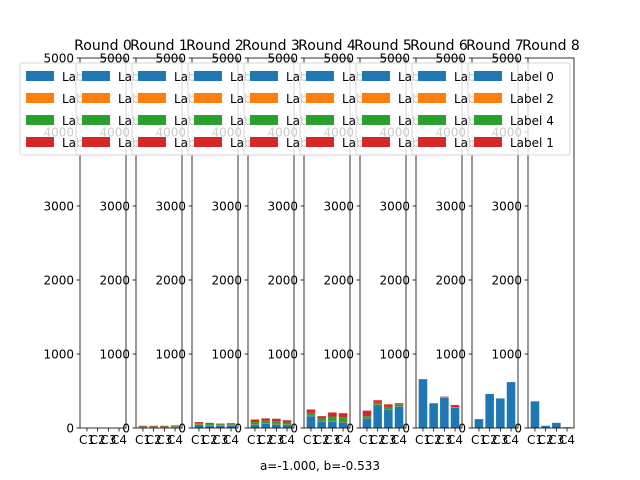 The image size is (640, 480). I want to click on subplot-title: Round 8, so click(551, 46).